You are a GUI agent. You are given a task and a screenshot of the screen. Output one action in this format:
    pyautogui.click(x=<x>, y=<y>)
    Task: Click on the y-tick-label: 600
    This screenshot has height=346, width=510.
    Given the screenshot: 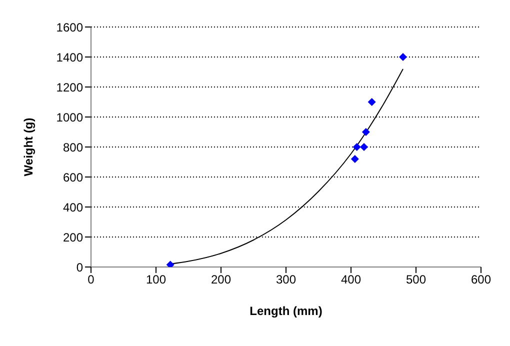 What is the action you would take?
    pyautogui.click(x=73, y=177)
    